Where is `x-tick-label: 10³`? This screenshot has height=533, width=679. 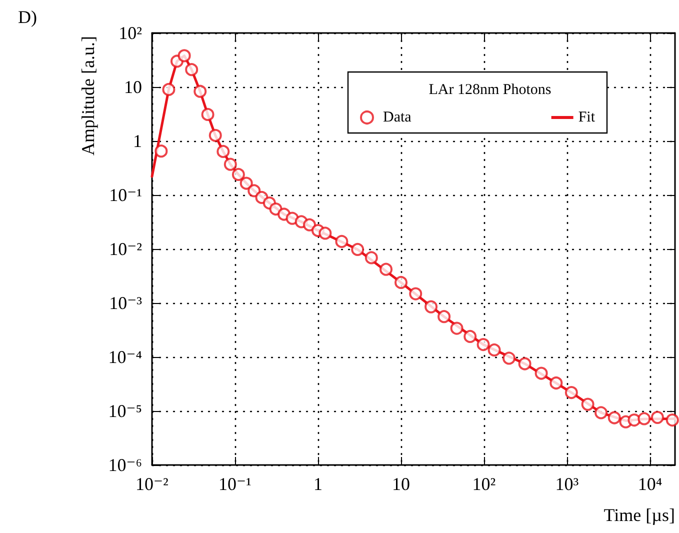 x-tick-label: 10³ is located at coordinates (567, 484).